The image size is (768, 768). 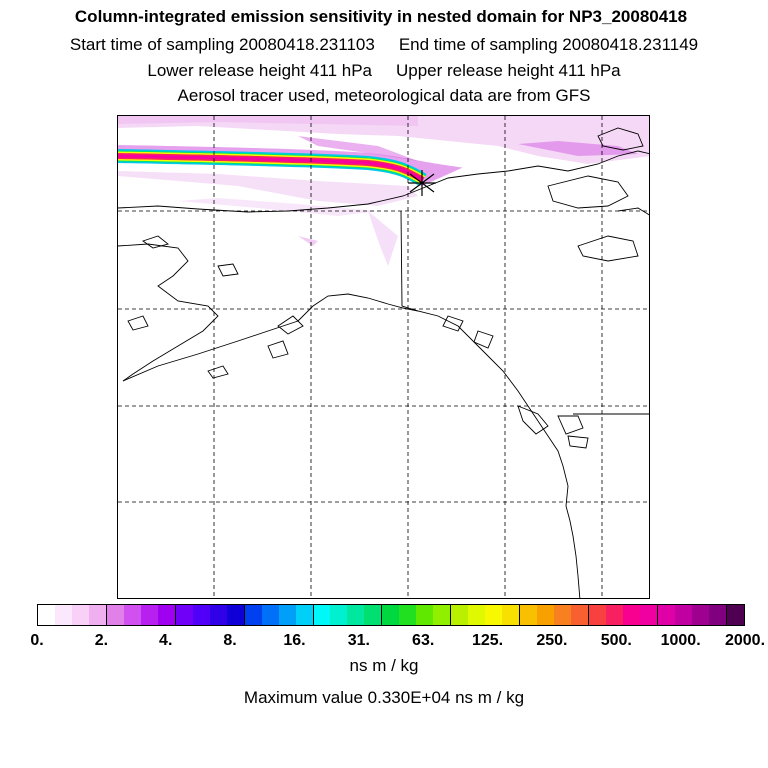 What do you see at coordinates (423, 640) in the screenshot?
I see `colorbar-tick-label: 63.` at bounding box center [423, 640].